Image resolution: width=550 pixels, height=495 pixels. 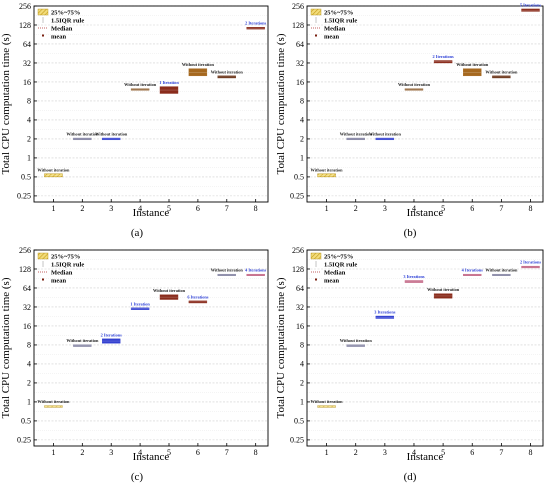 What do you see at coordinates (413, 276) in the screenshot?
I see `box-annotation: 3 Iterations` at bounding box center [413, 276].